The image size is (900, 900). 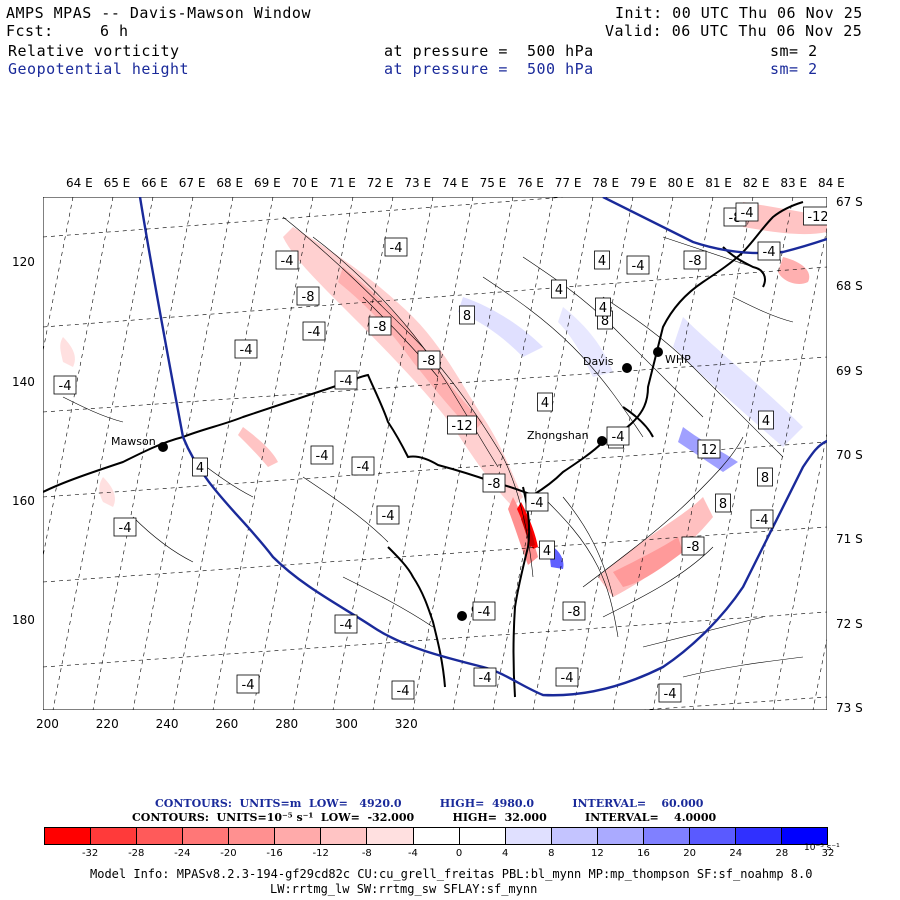 What do you see at coordinates (739, 13) in the screenshot?
I see `init-time: Init: 00 UTC Thu 06 Nov 25` at bounding box center [739, 13].